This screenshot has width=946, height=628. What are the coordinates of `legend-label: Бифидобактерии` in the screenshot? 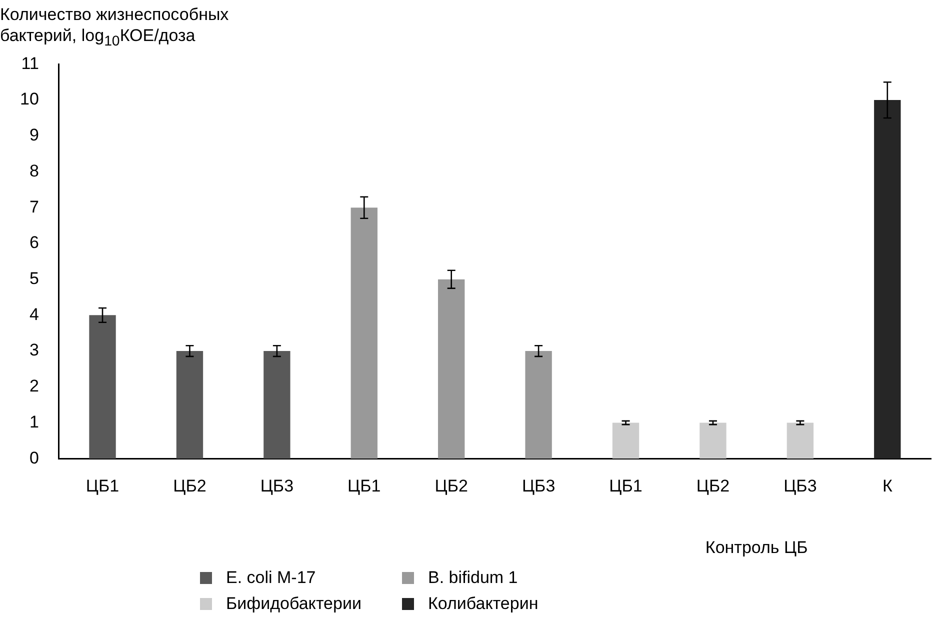 It's located at (293, 604).